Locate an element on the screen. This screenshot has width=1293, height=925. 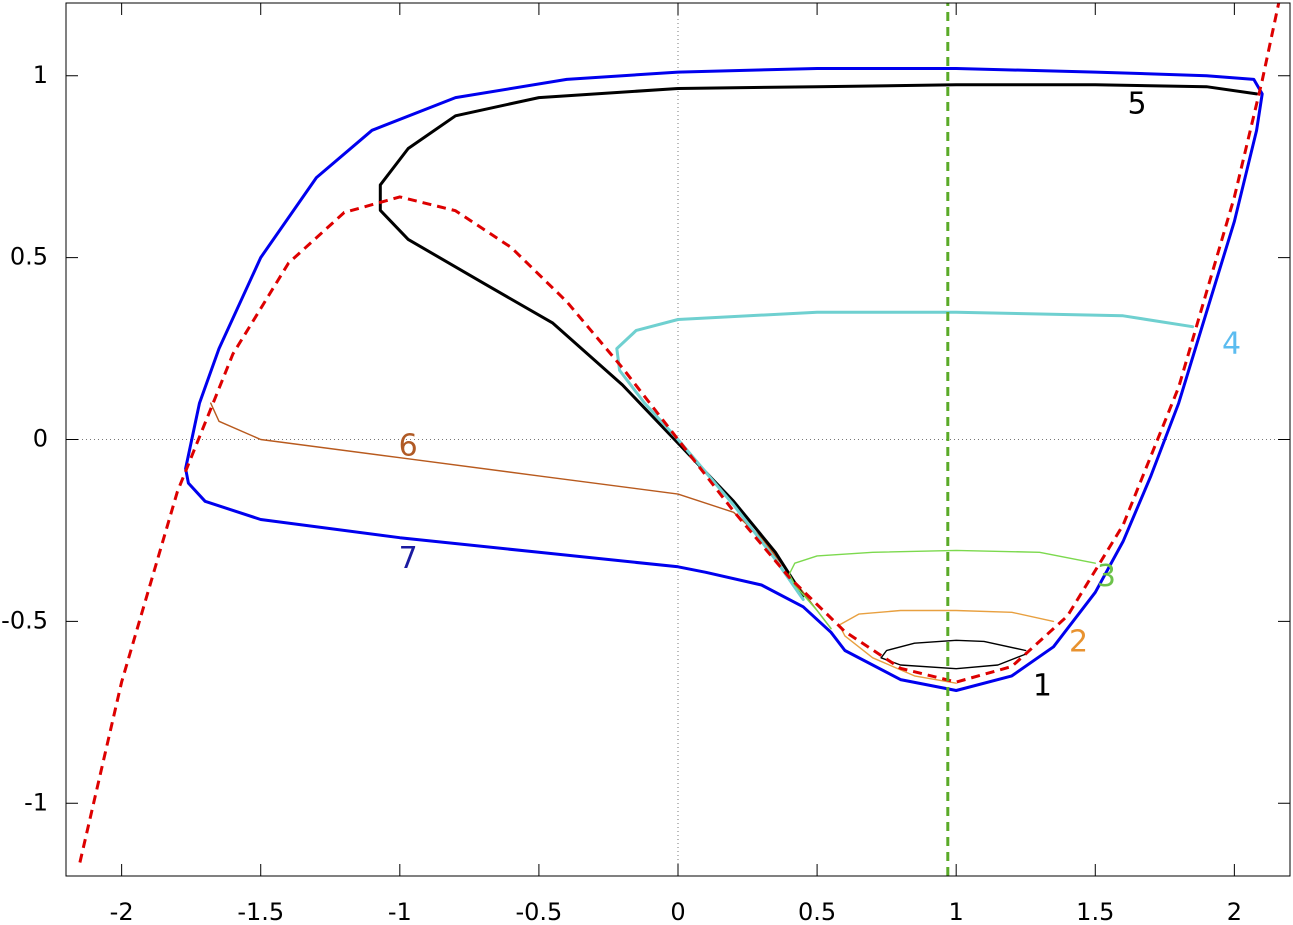
curve-label: 4 is located at coordinates (1231, 343).